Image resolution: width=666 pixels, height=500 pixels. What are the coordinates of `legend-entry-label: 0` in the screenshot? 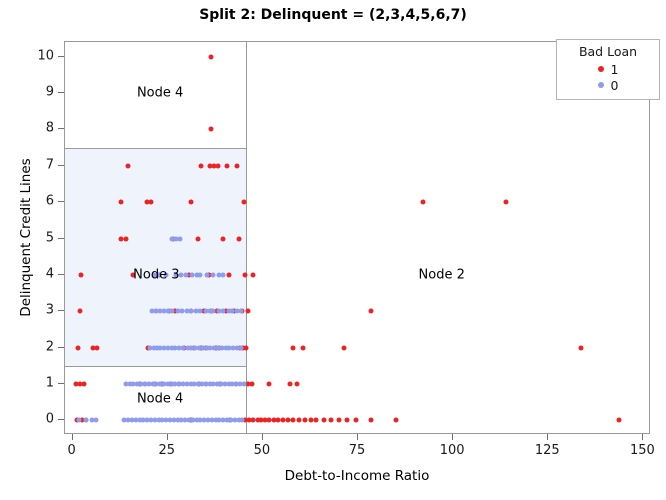 It's located at (614, 85).